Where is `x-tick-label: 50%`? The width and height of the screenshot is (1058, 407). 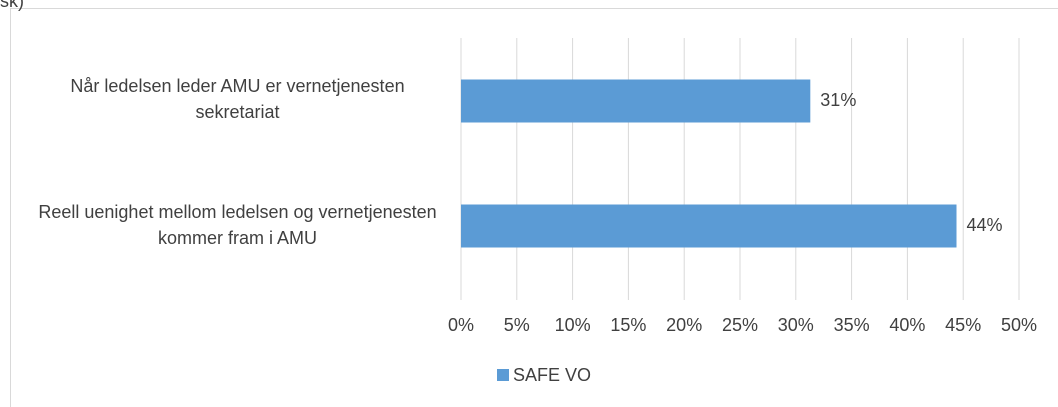 x-tick-label: 50% is located at coordinates (1019, 325).